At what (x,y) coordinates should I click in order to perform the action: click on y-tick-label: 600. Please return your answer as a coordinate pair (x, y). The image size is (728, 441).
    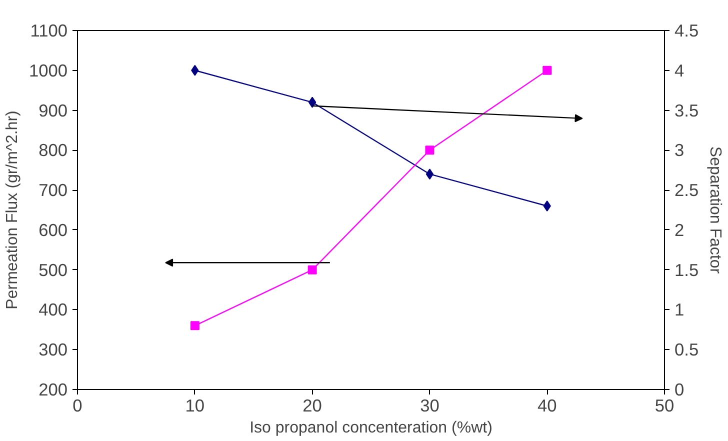
    Looking at the image, I should click on (53, 230).